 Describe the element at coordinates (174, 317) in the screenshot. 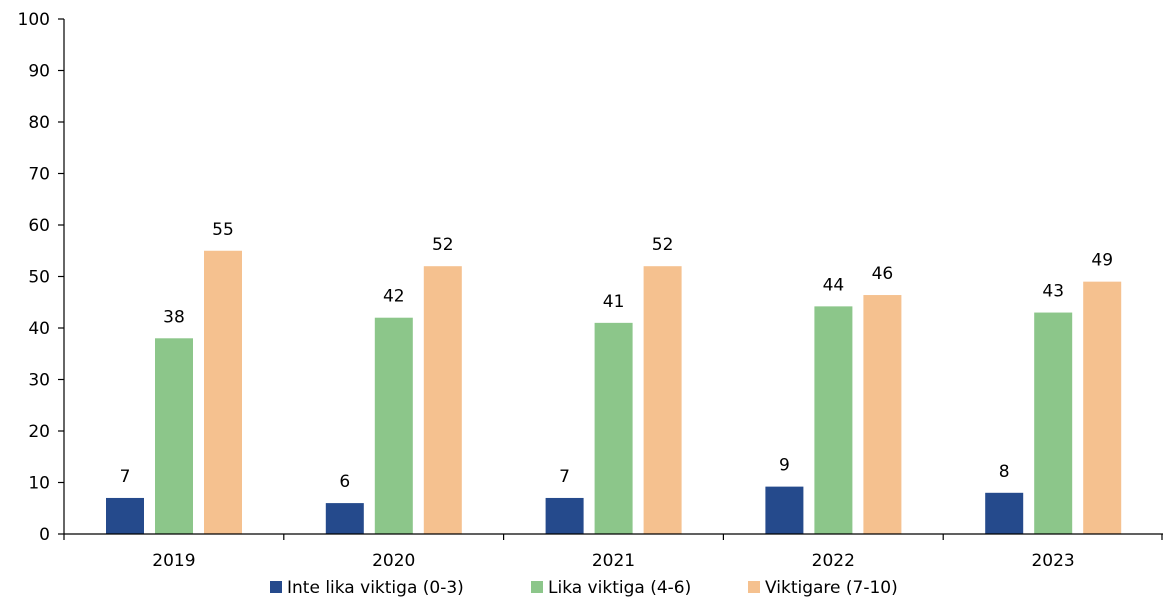

I see `data-label-2019-series-2: 38` at that location.